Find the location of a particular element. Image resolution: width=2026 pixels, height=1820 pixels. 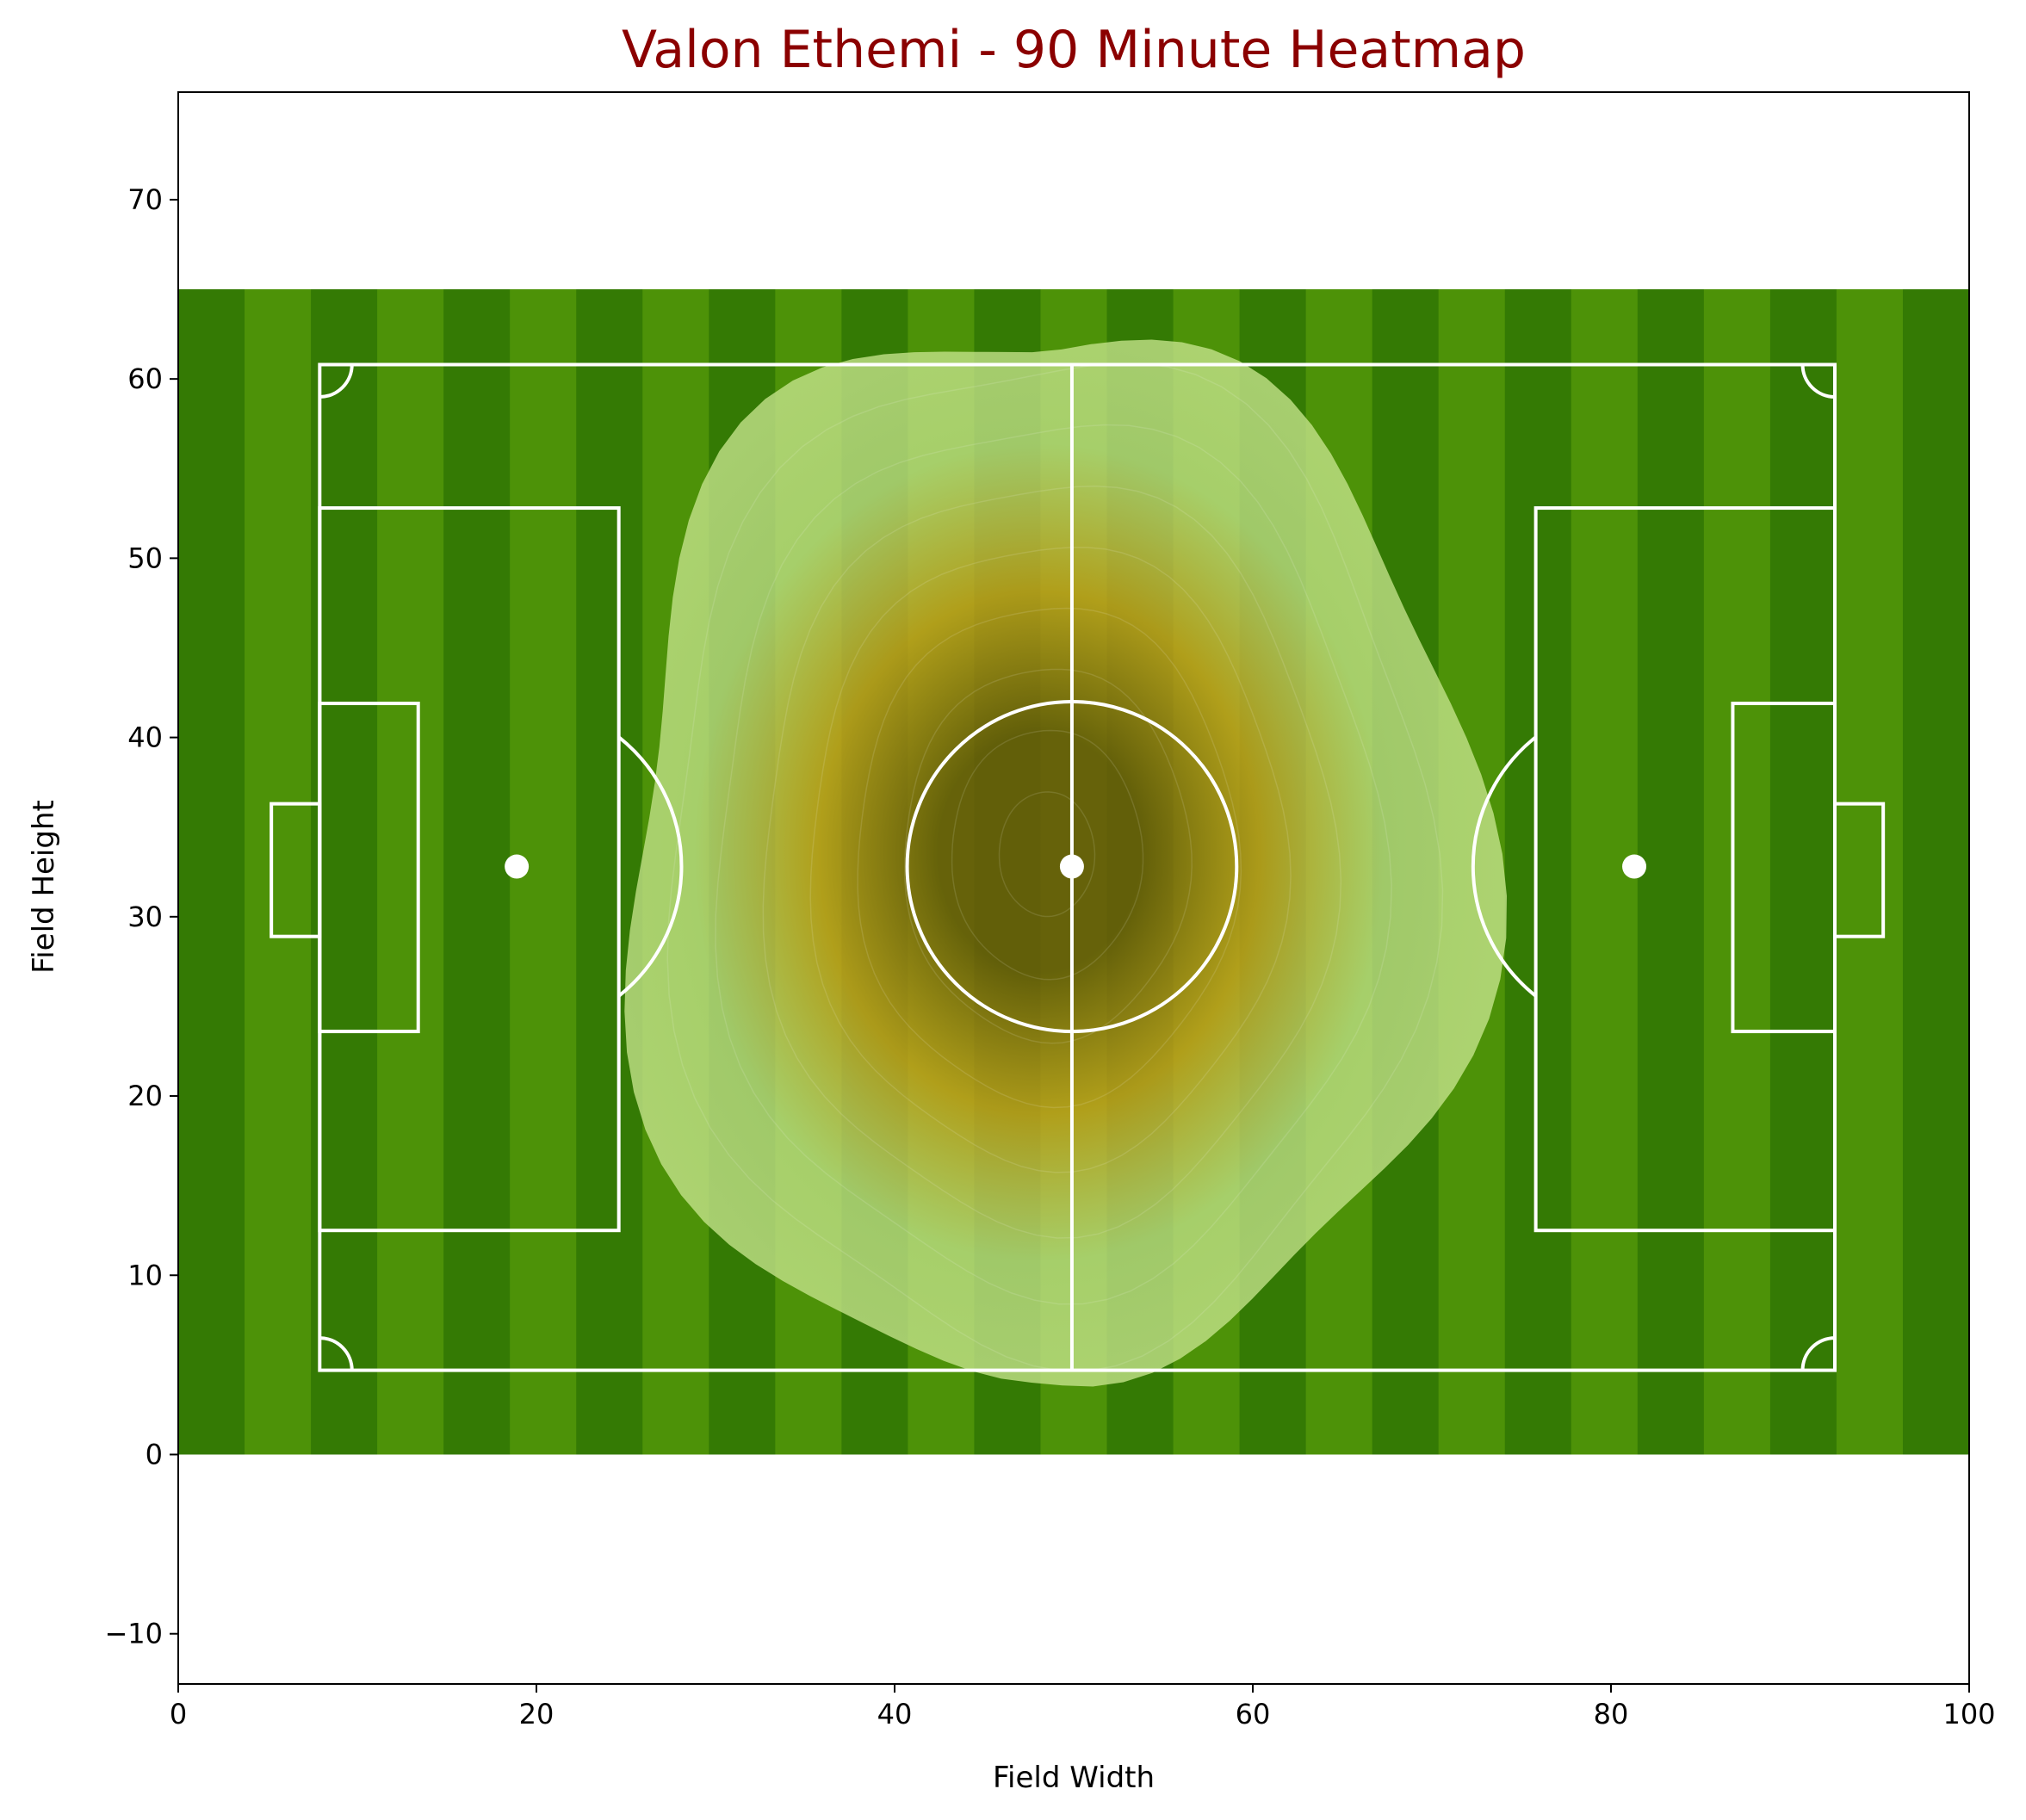

chart-title: Valon Ethemi - 90 Minute Heatmap is located at coordinates (1074, 50).